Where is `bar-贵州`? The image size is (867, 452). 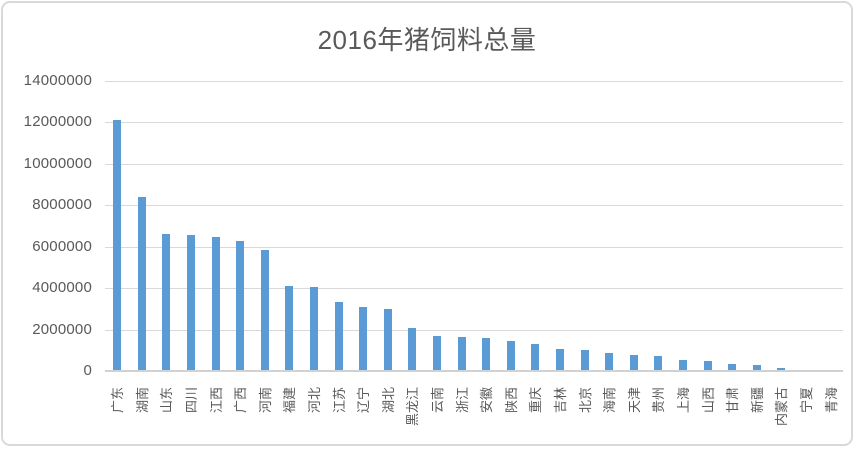 bar-贵州 is located at coordinates (658, 363).